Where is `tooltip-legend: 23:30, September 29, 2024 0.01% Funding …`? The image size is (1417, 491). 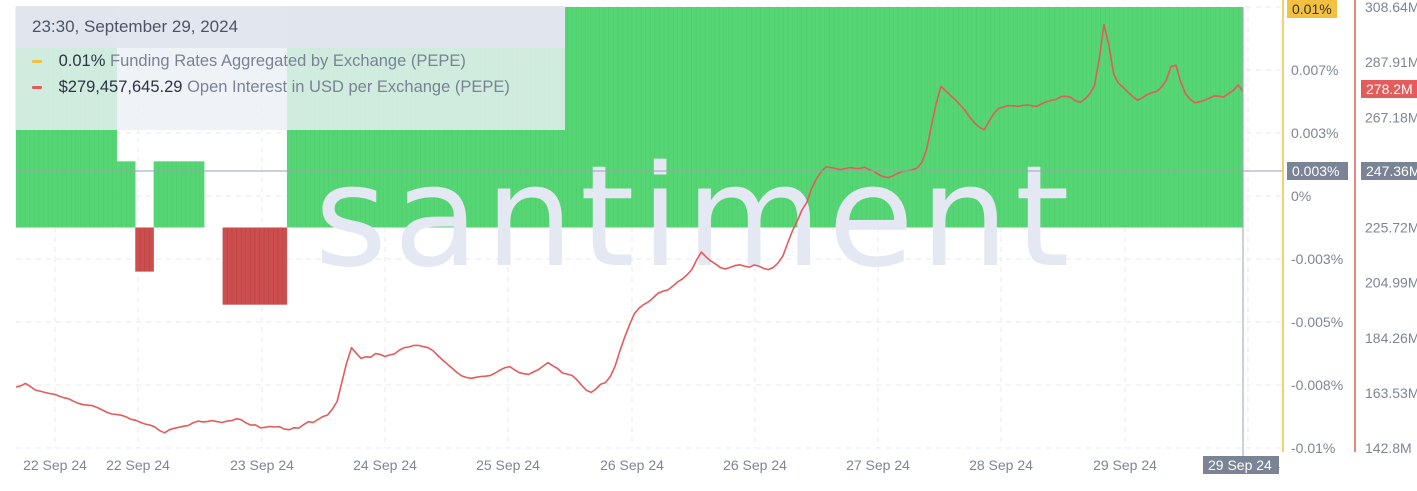
tooltip-legend: 23:30, September 29, 2024 0.01% Funding … is located at coordinates (290, 68).